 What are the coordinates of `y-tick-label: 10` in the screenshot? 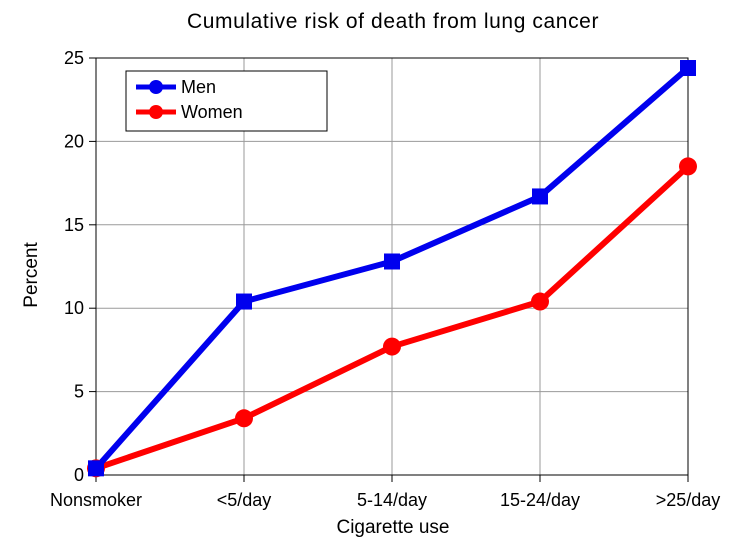 It's located at (74, 308).